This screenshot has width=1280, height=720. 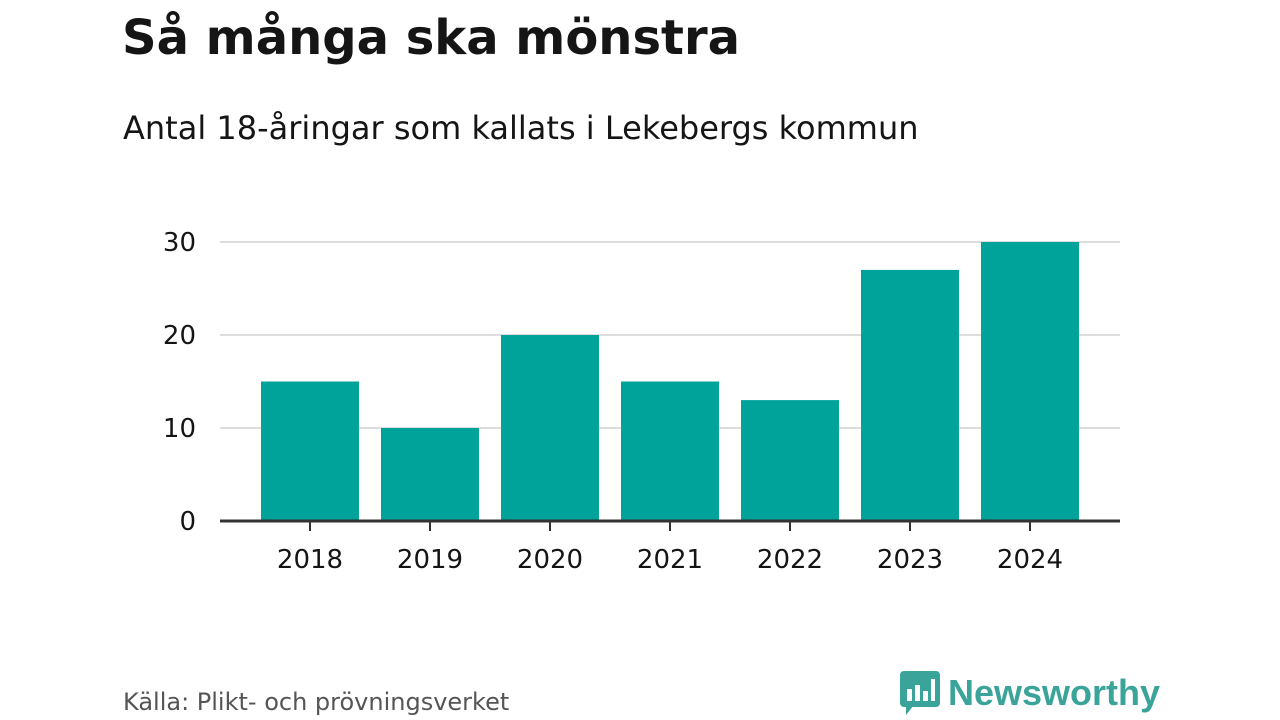 What do you see at coordinates (790, 560) in the screenshot?
I see `x-tick-label-2022: 2022` at bounding box center [790, 560].